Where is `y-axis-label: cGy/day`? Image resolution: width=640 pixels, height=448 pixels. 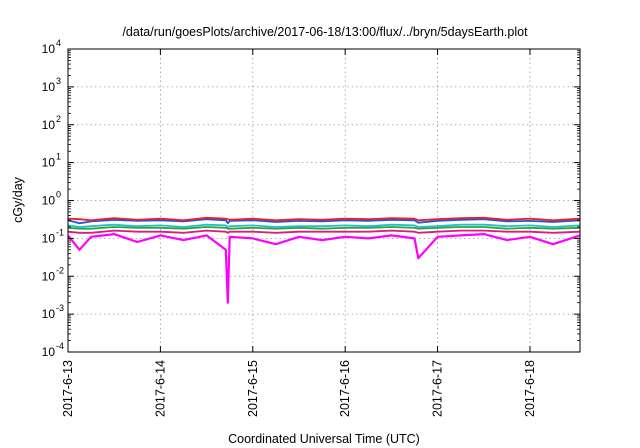 y-axis-label: cGy/day is located at coordinates (18, 199).